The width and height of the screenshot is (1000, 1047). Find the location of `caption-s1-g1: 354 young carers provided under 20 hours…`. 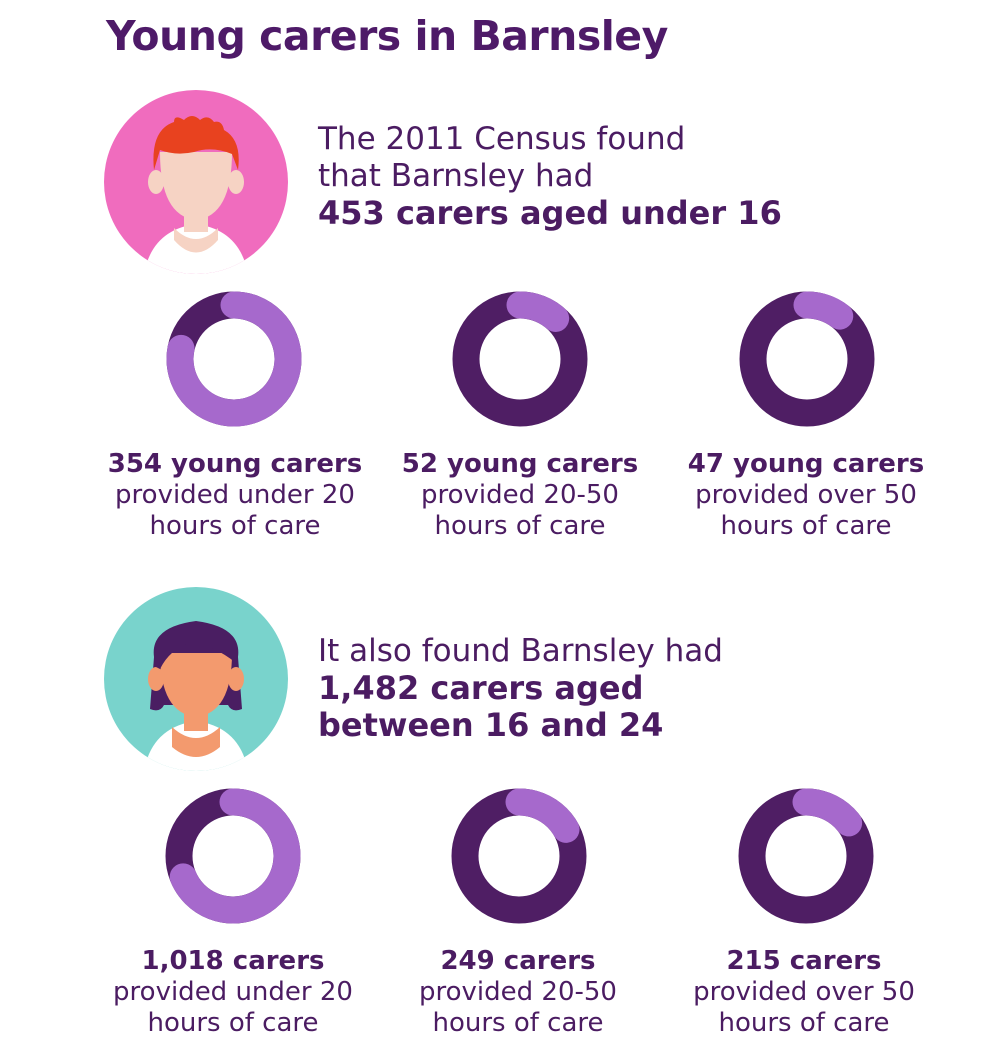

caption-s1-g1: 354 young carers provided under 20 hours… is located at coordinates (235, 495).